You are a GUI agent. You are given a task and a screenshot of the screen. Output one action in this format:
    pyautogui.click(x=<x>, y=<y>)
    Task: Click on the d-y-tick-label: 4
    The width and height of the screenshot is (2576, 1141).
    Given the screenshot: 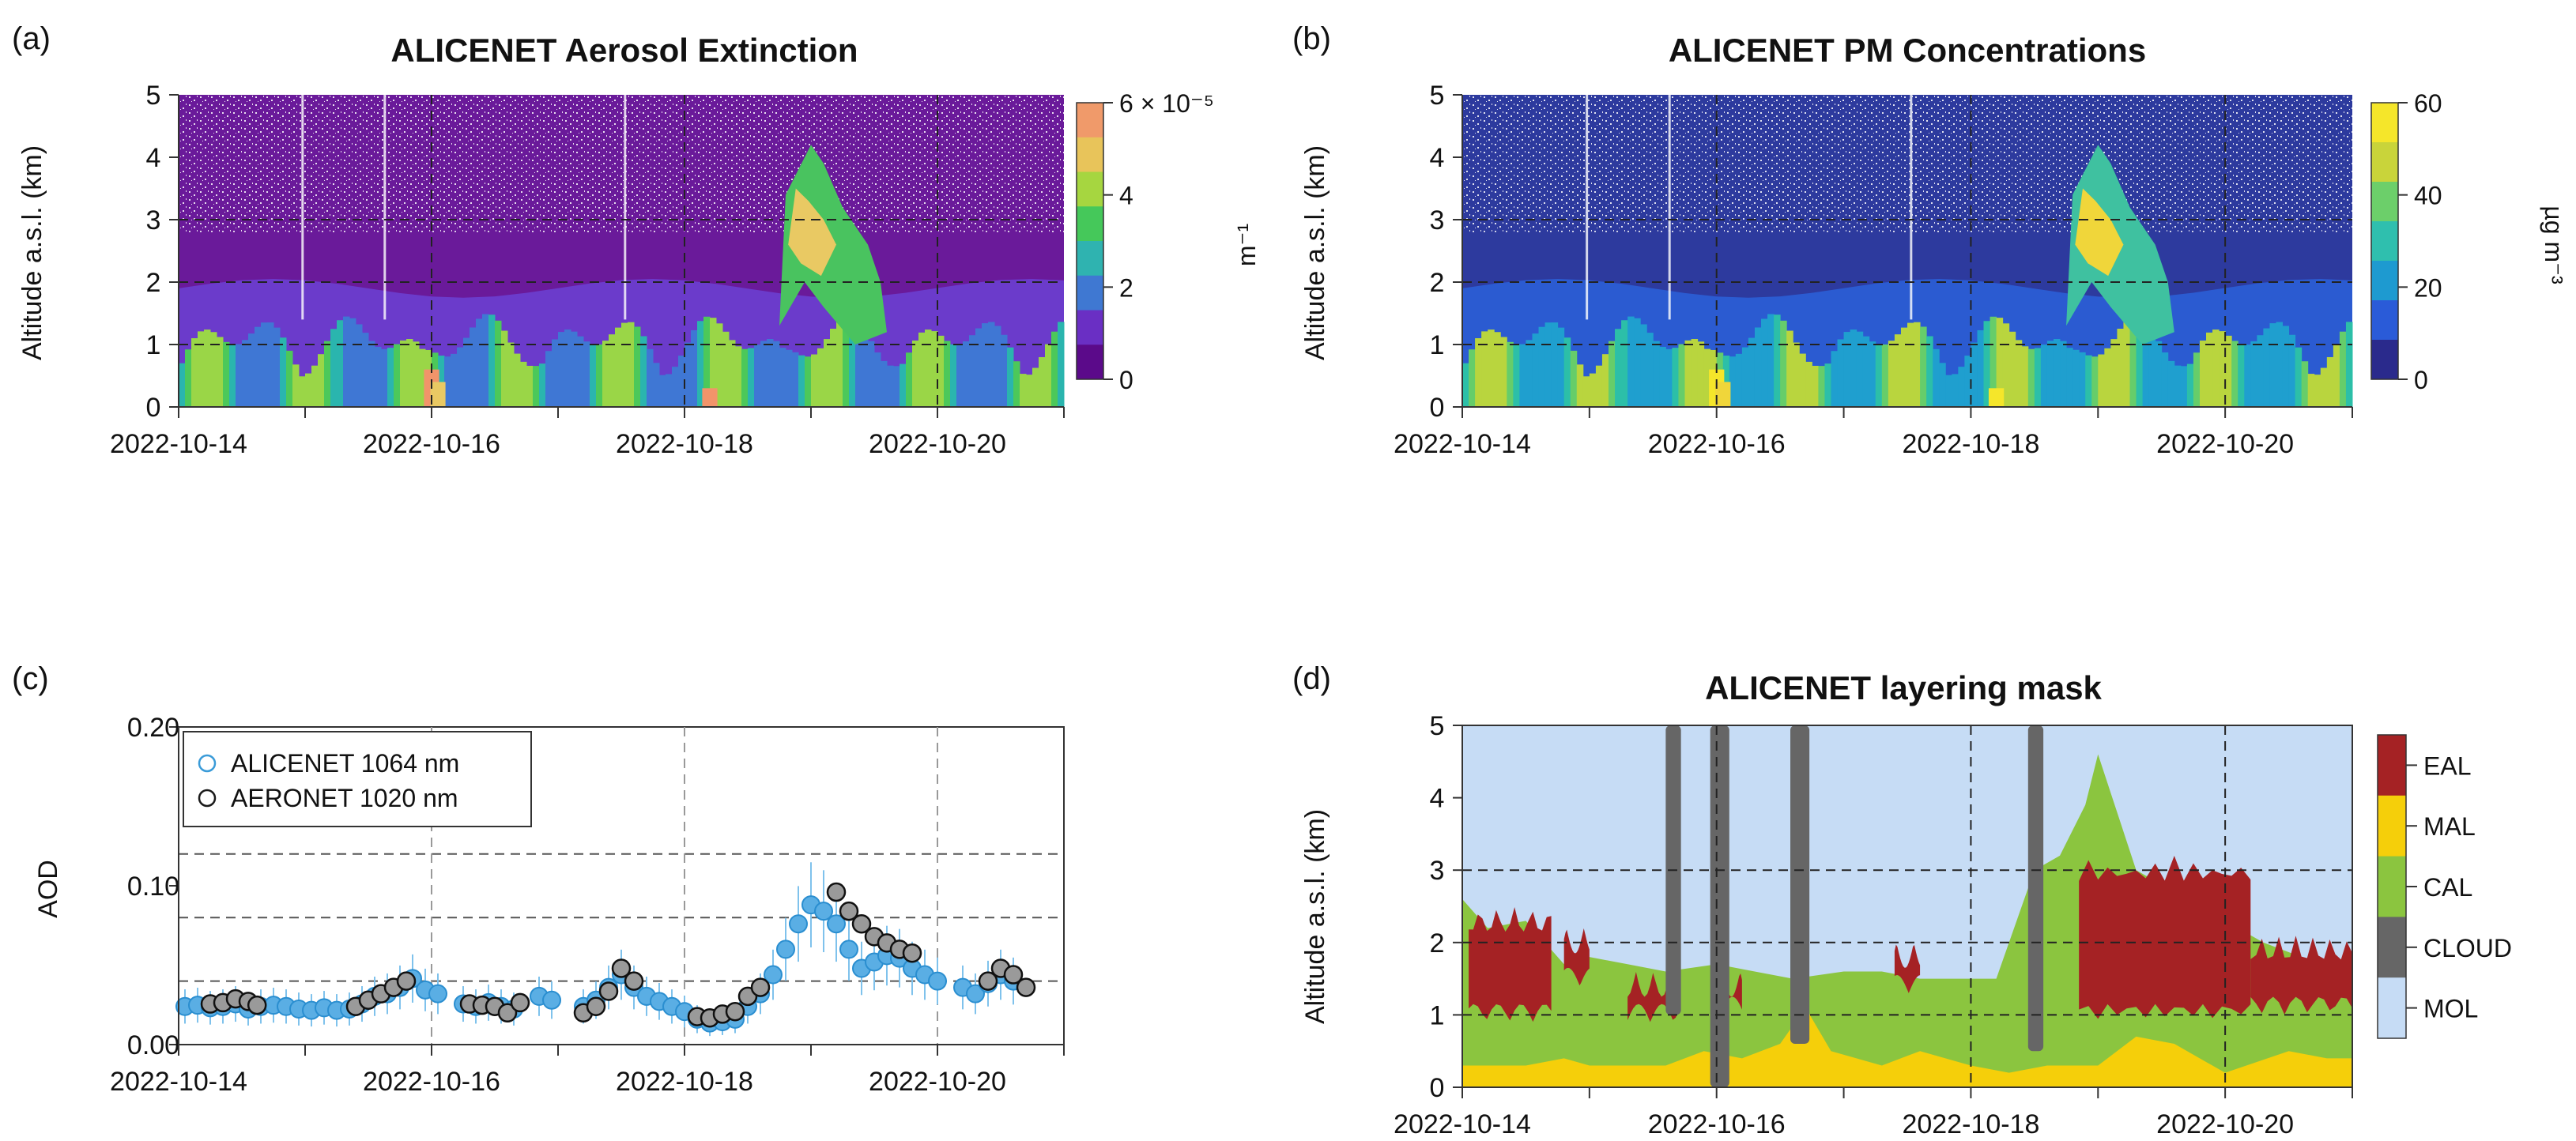 What is the action you would take?
    pyautogui.click(x=1437, y=799)
    